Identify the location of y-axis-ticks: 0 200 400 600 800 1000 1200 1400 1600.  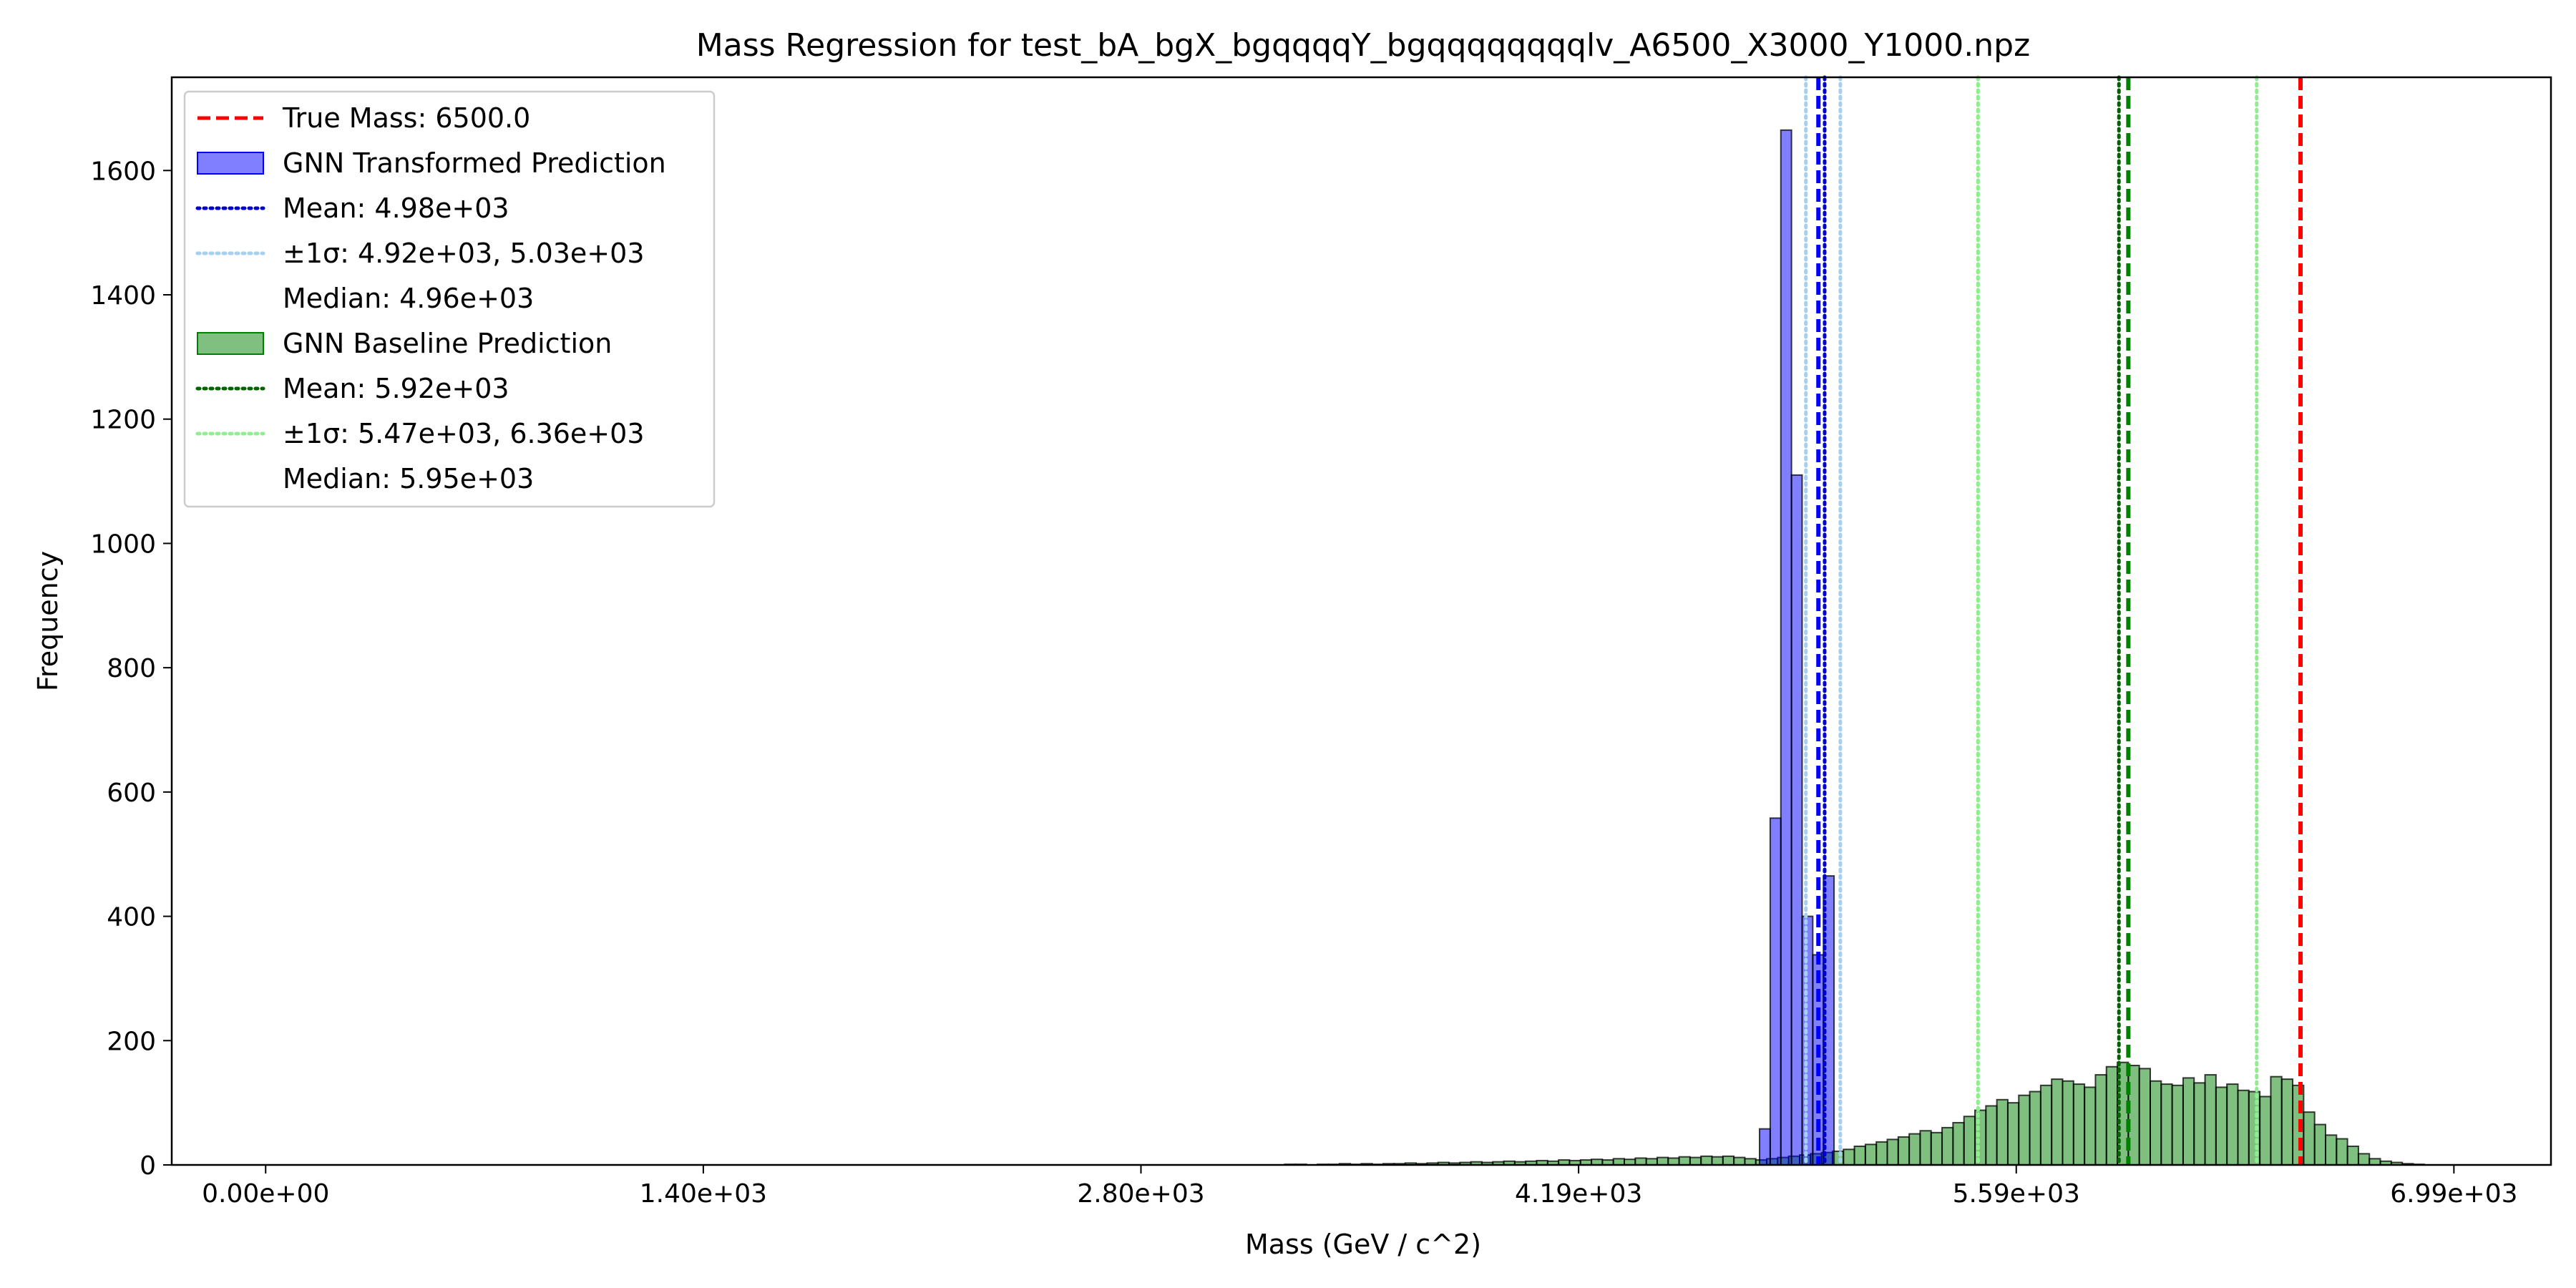
(131, 669).